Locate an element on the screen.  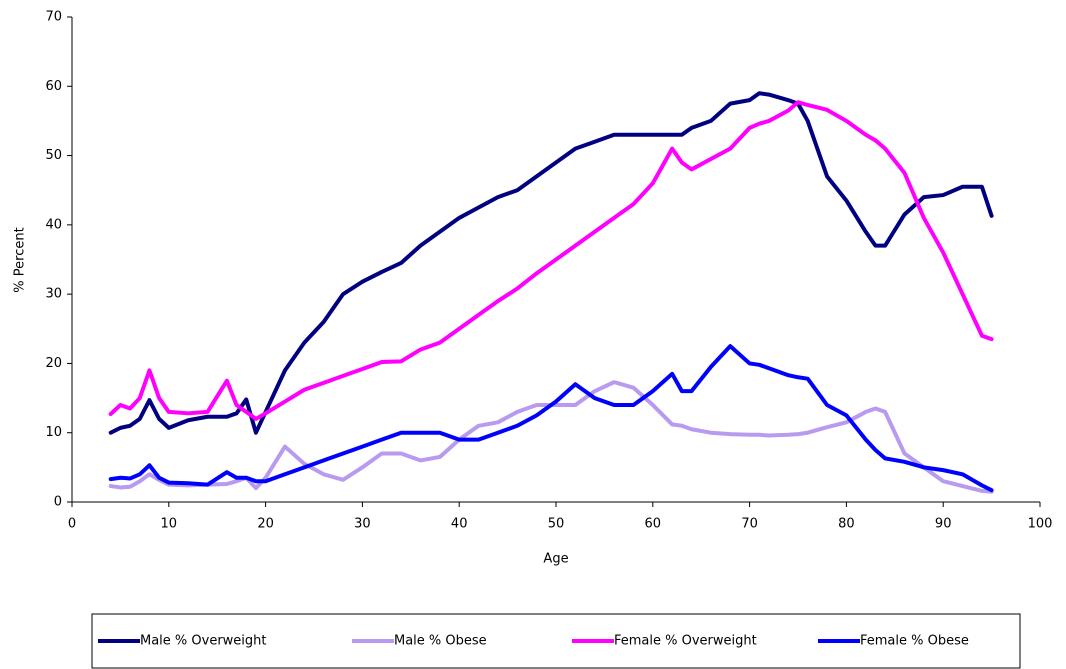
series-line is located at coordinates (551, 437).